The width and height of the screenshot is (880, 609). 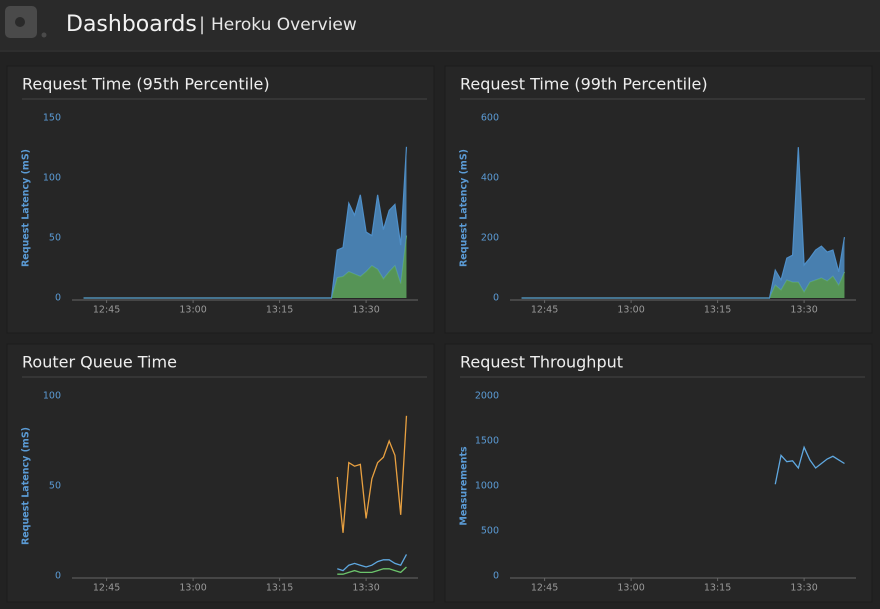 I want to click on y-tick-label: 150, so click(x=52, y=118).